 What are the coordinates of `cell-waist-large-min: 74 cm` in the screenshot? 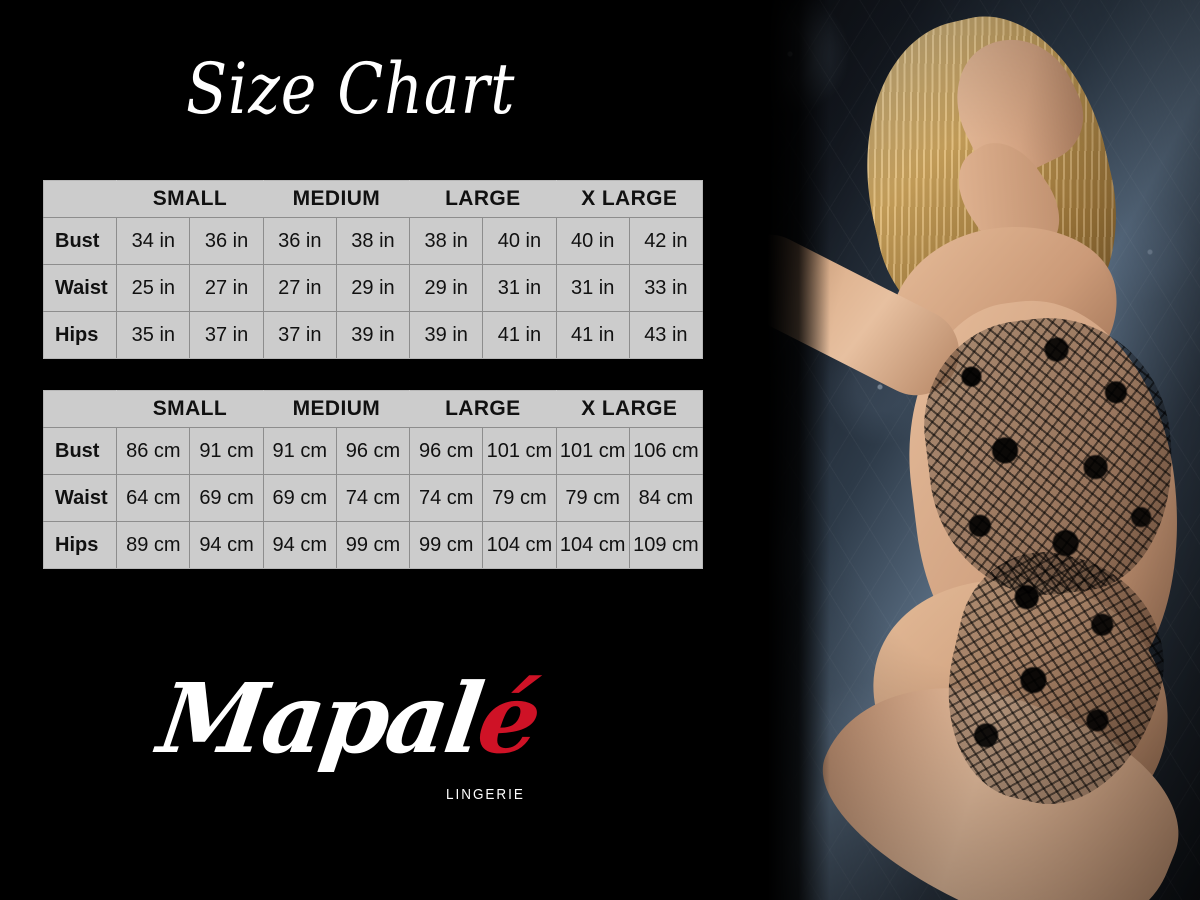 It's located at (446, 498).